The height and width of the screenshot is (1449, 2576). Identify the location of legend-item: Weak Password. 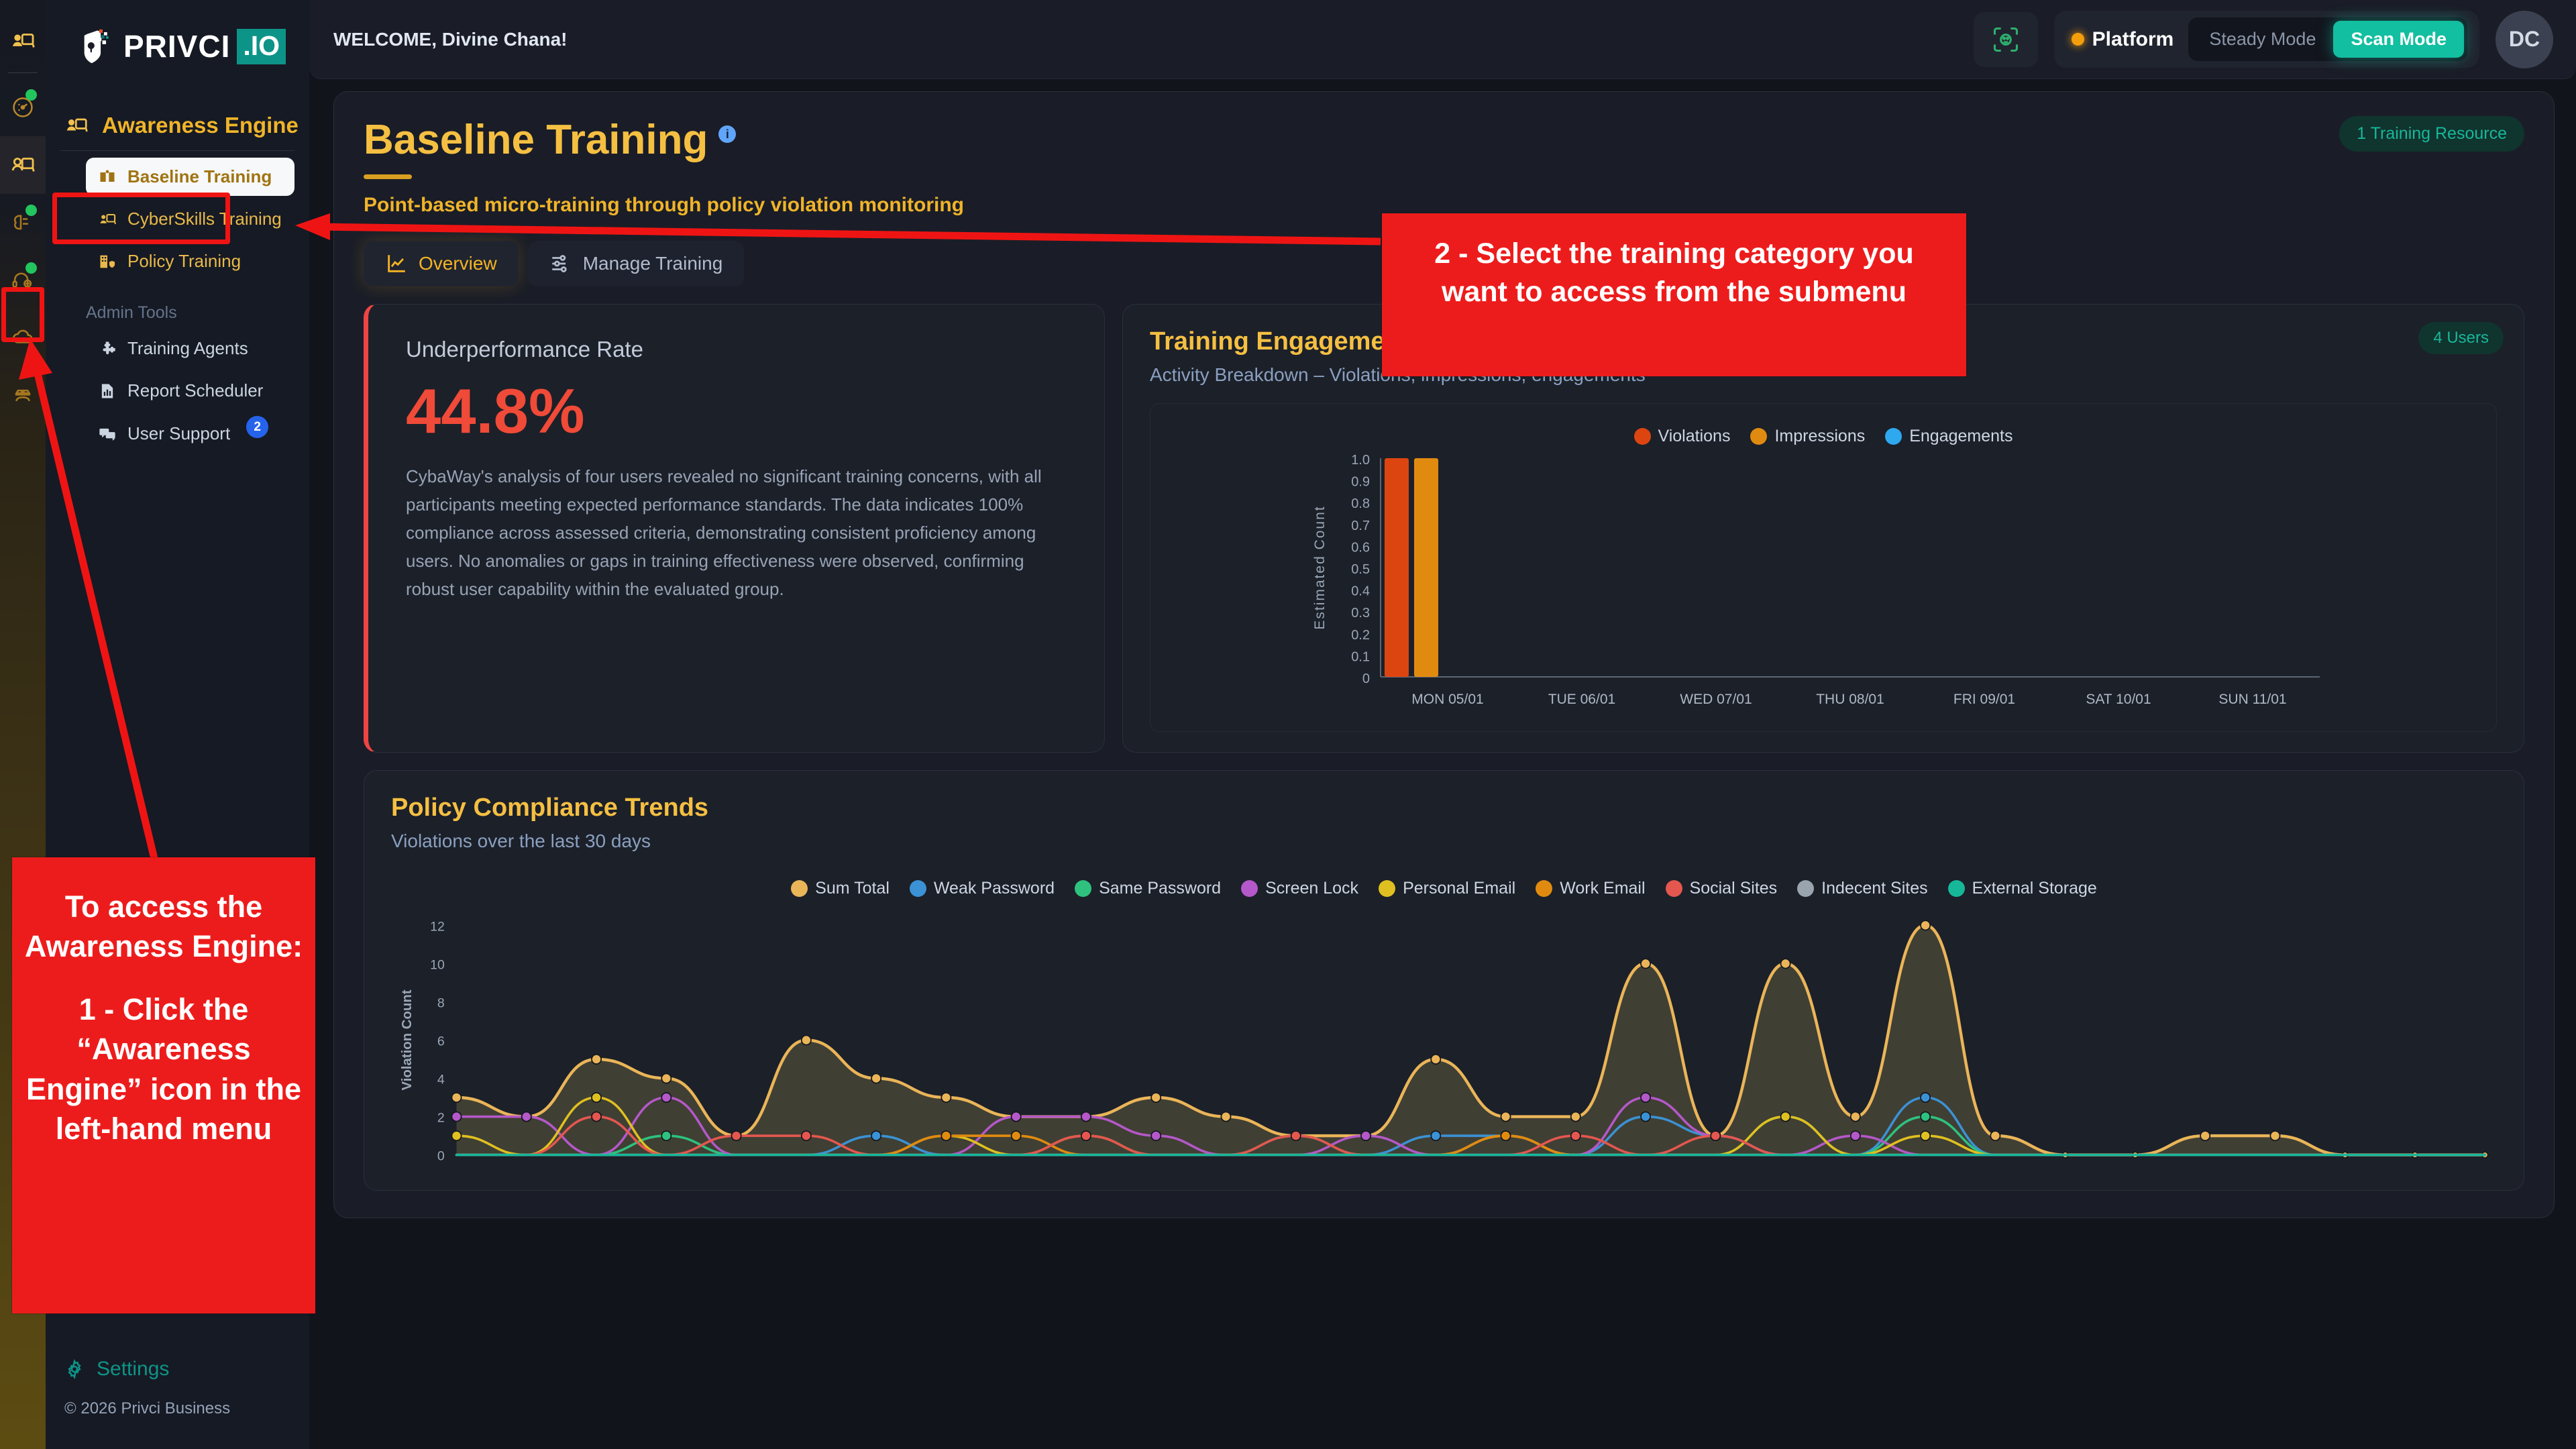
(982, 888).